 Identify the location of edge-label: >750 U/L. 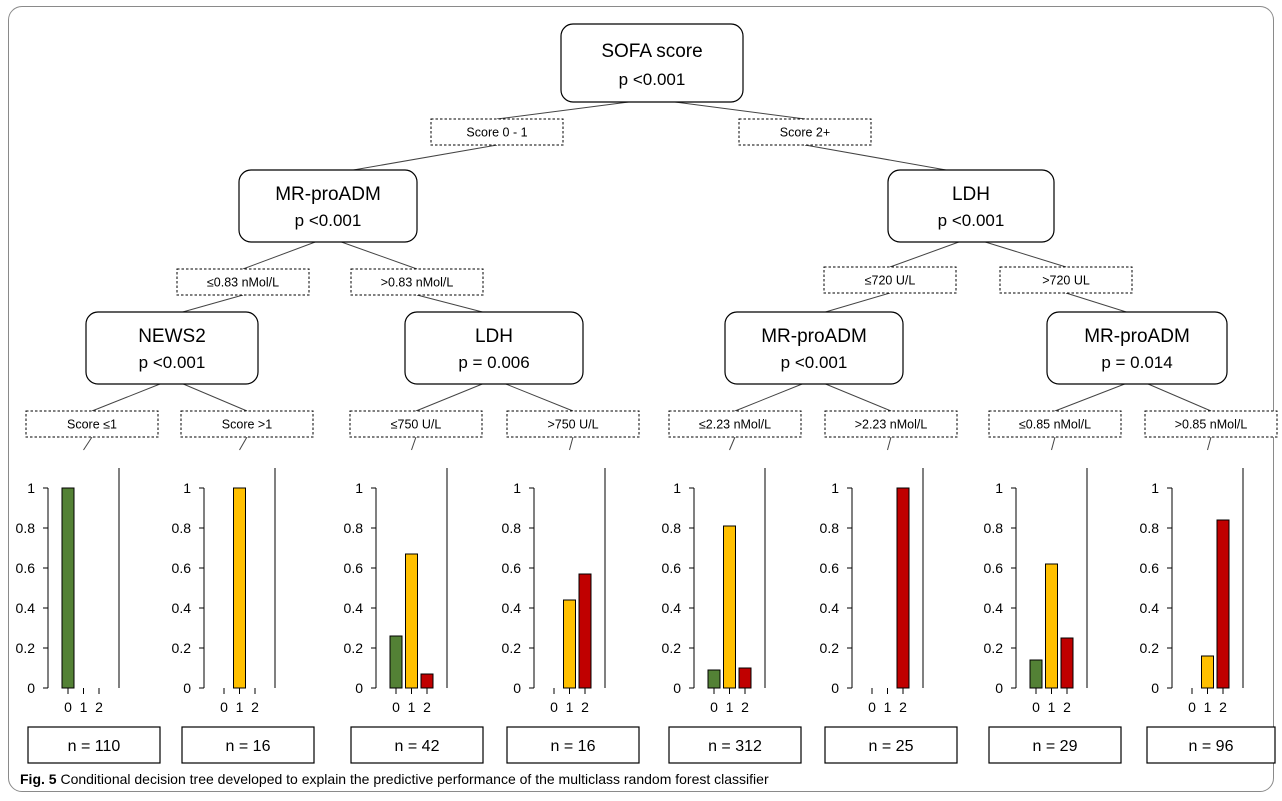
(573, 424).